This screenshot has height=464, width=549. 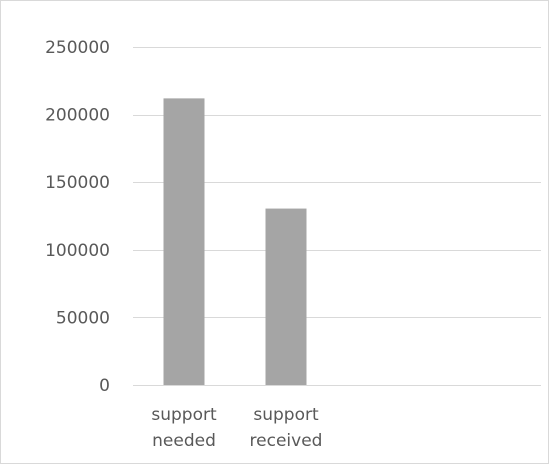 I want to click on x-category-label-line: received, so click(x=286, y=441).